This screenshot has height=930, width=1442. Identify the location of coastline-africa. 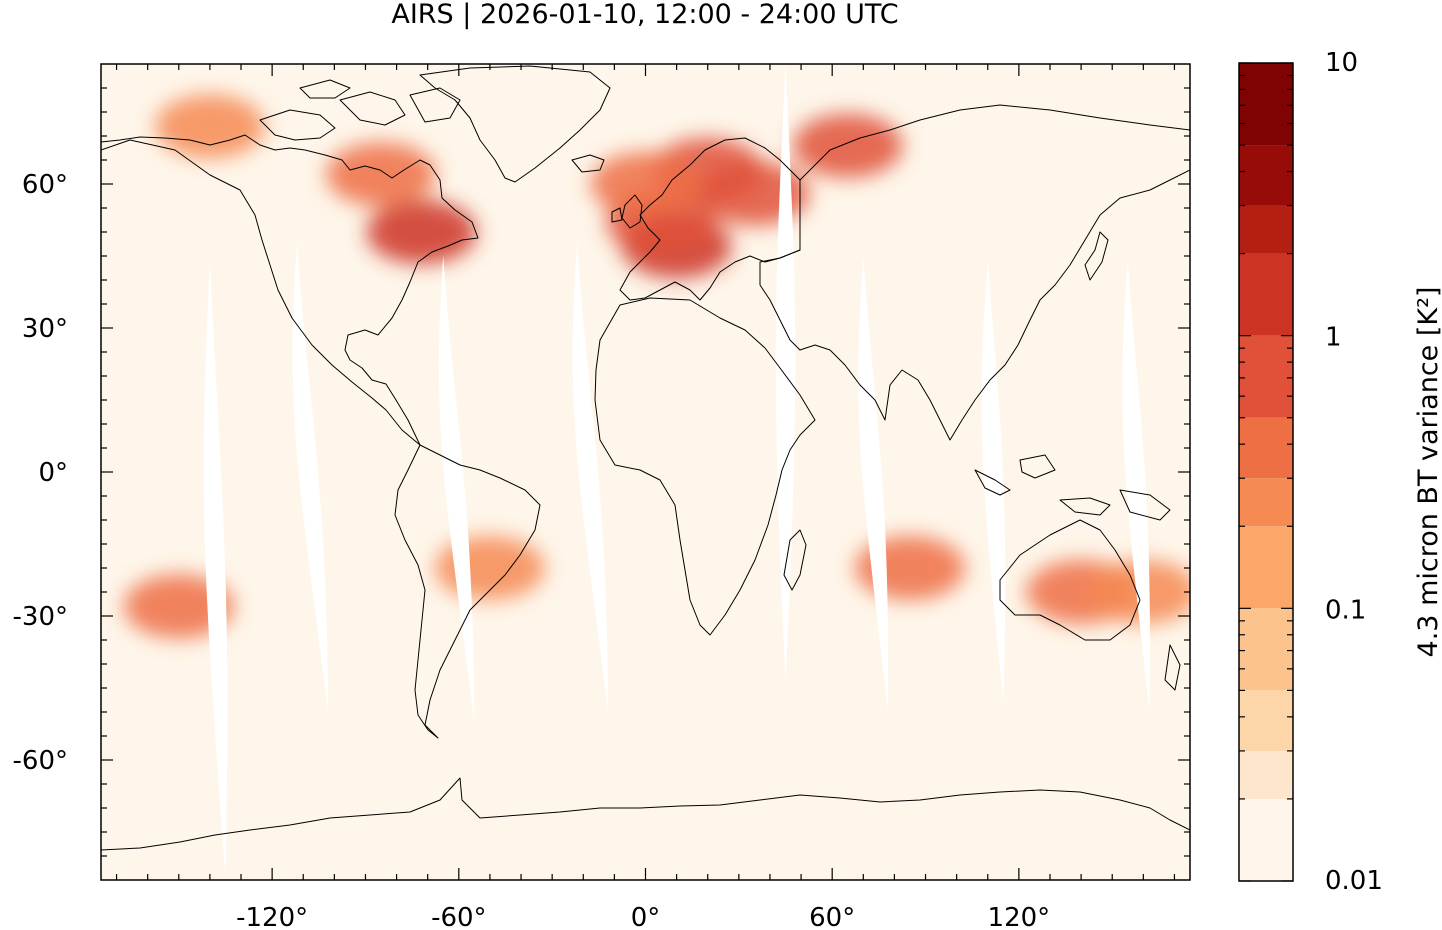
(705, 466).